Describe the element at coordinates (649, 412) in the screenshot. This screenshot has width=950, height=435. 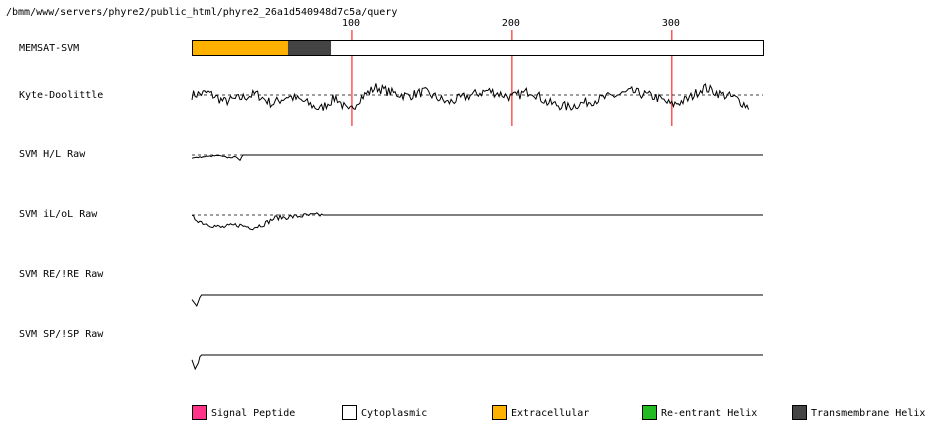
I see `legend-swatch-reentrant-helix` at that location.